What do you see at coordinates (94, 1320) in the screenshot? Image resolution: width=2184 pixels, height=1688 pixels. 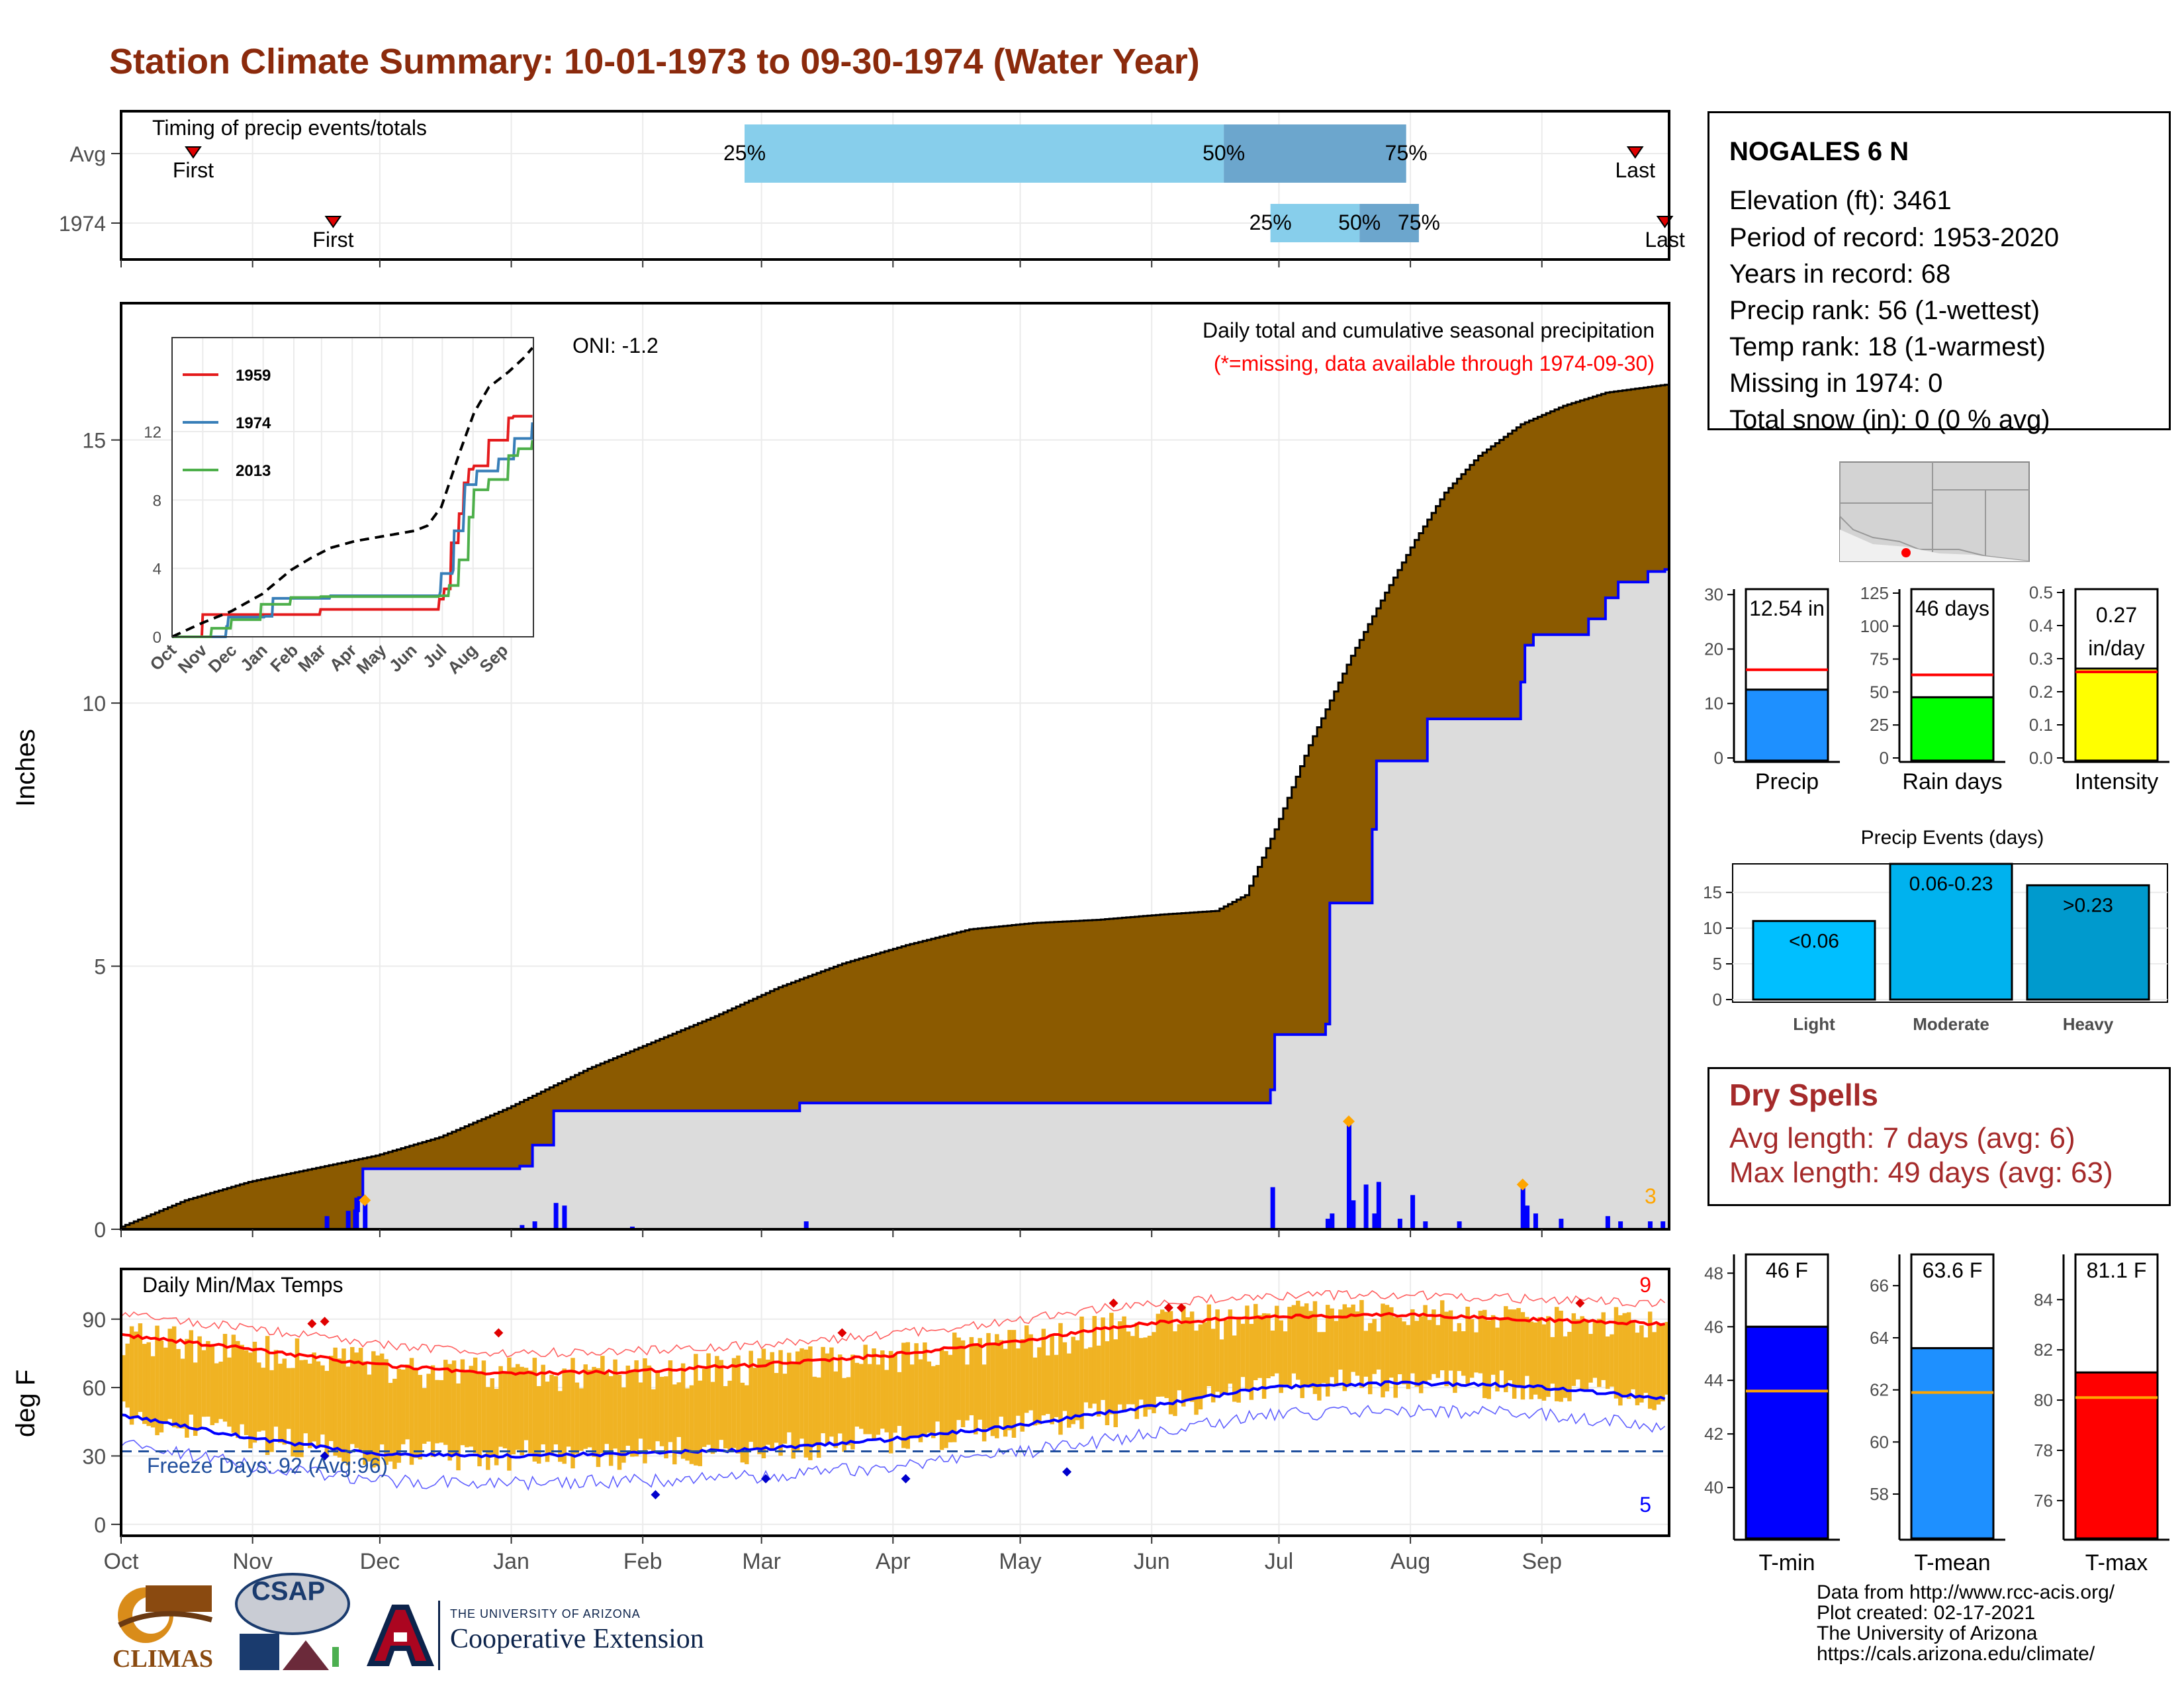 I see `y-tick-label: 90` at bounding box center [94, 1320].